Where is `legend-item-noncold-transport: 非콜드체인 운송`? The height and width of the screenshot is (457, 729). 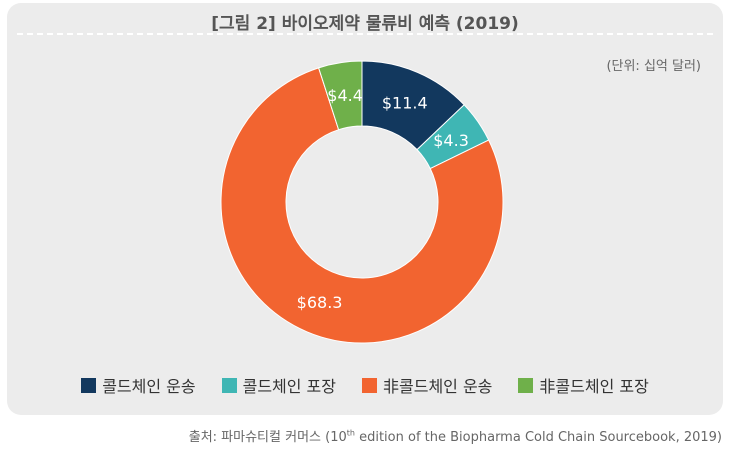
legend-item-noncold-transport: 非콜드체인 운송 is located at coordinates (427, 385).